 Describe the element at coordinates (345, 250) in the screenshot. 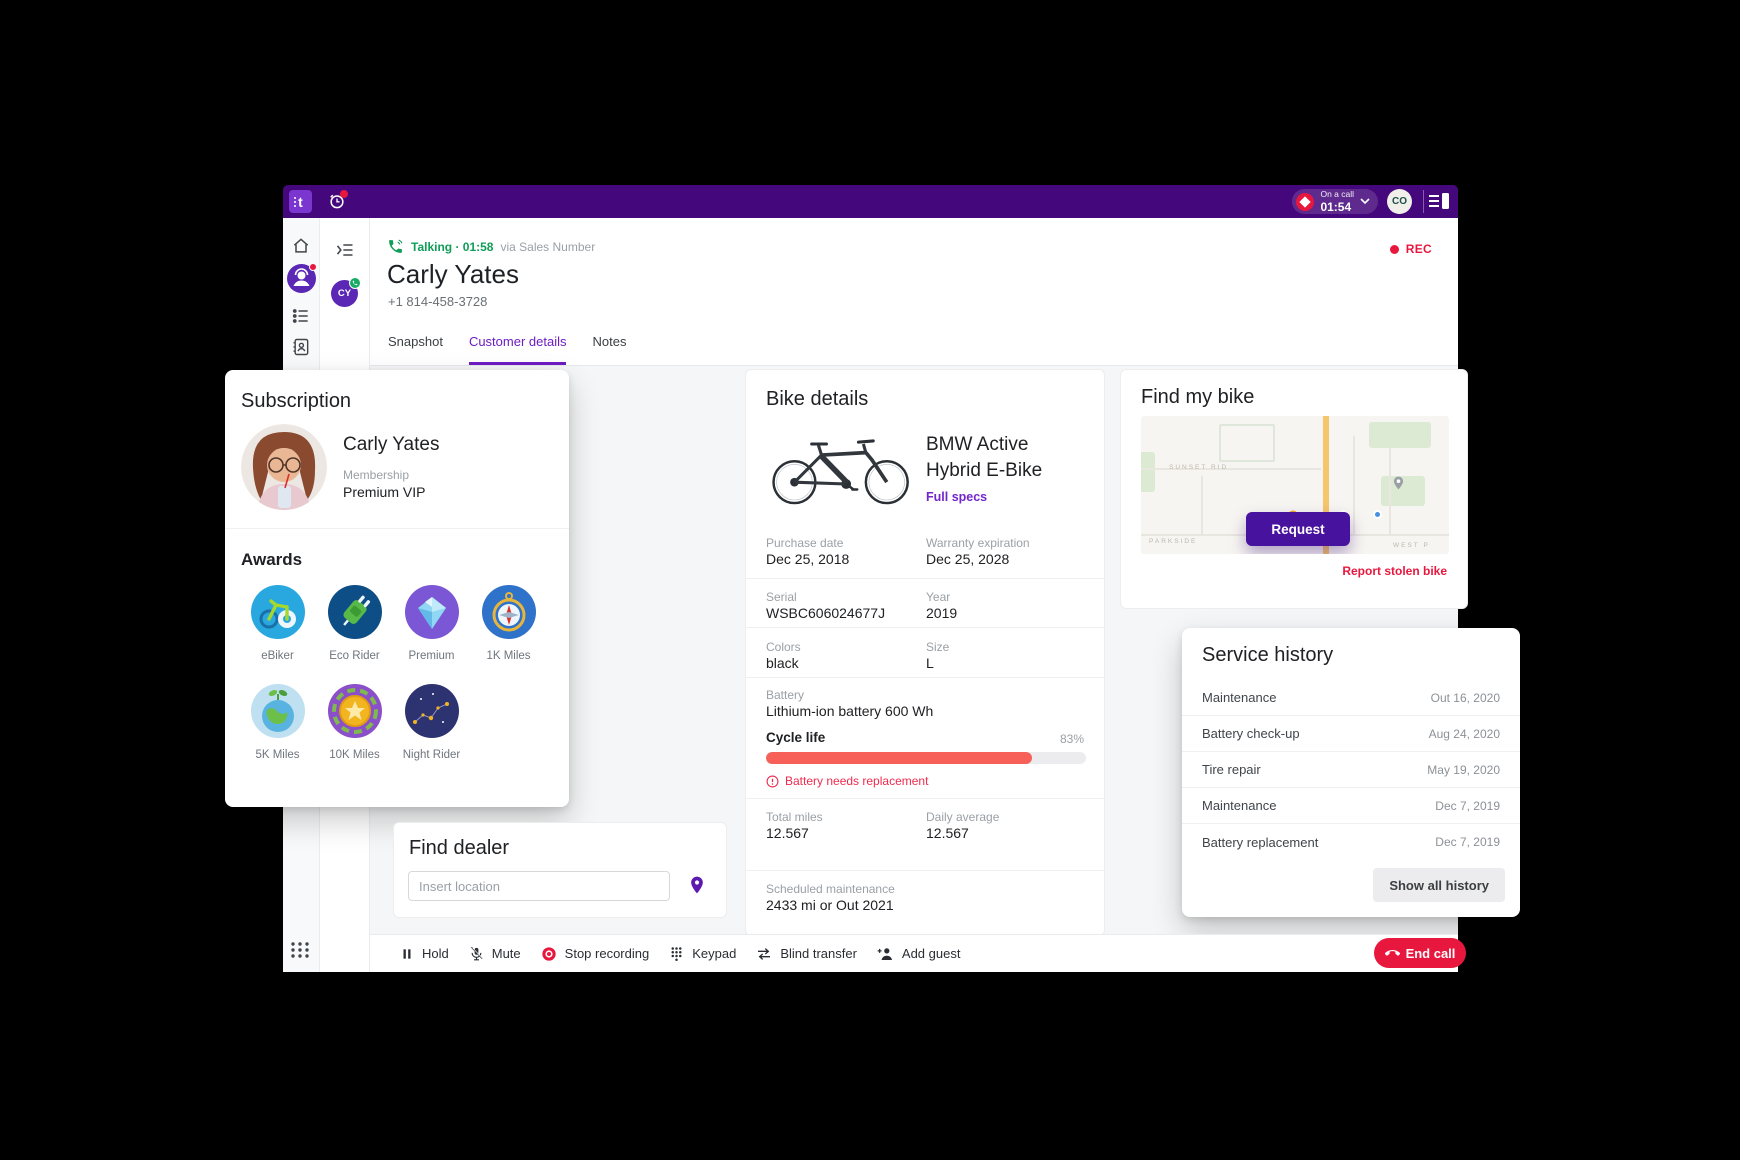

I see `collapse-panel-icon` at that location.